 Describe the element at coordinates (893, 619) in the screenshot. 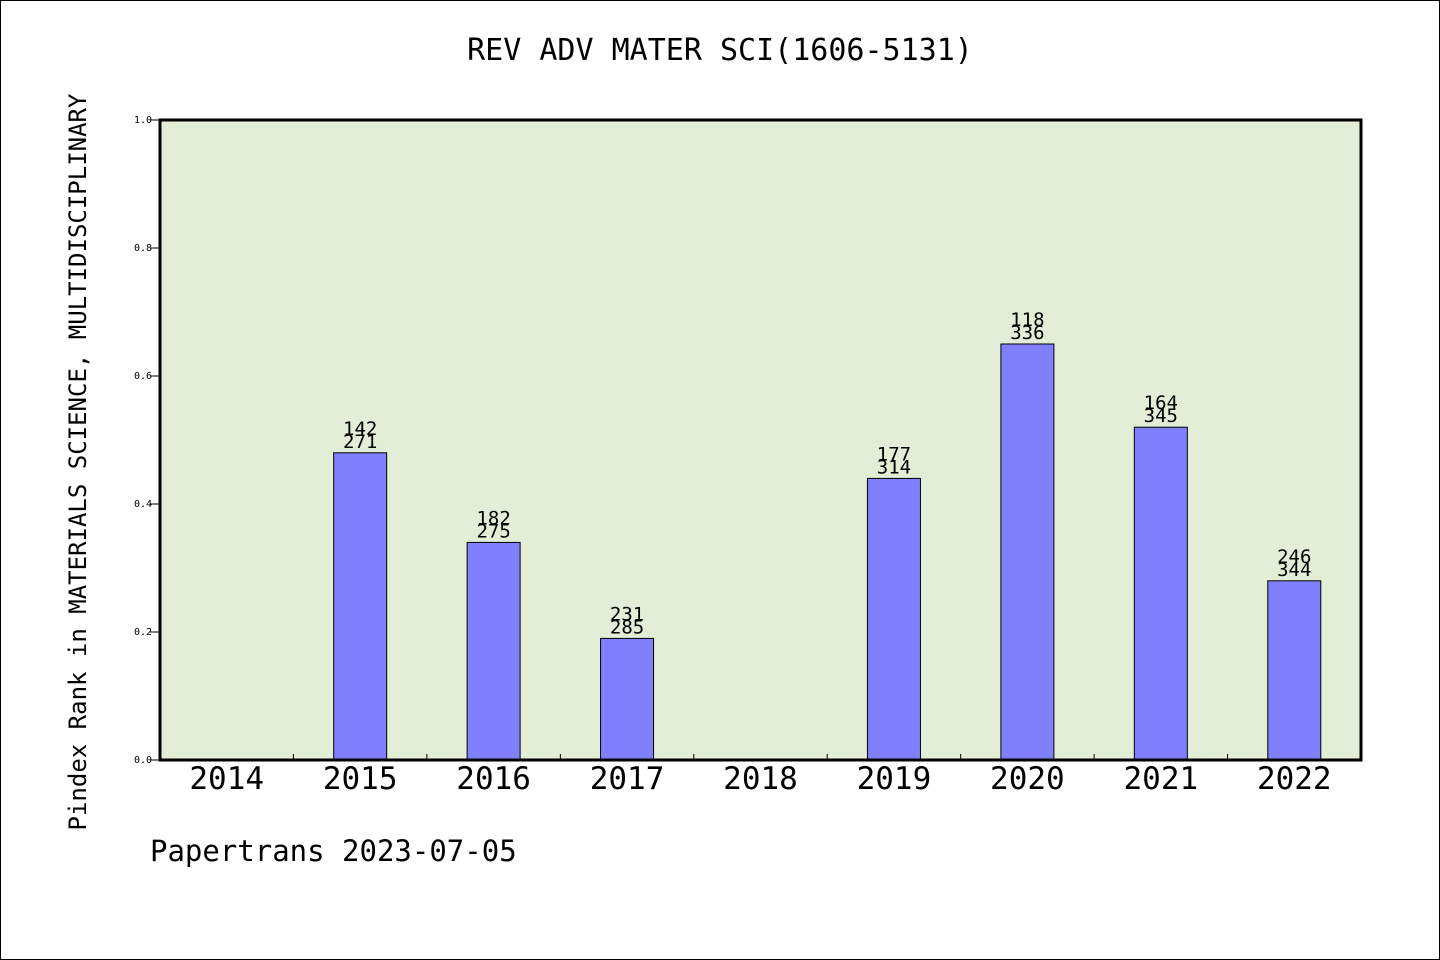

I see `bar-2019` at that location.